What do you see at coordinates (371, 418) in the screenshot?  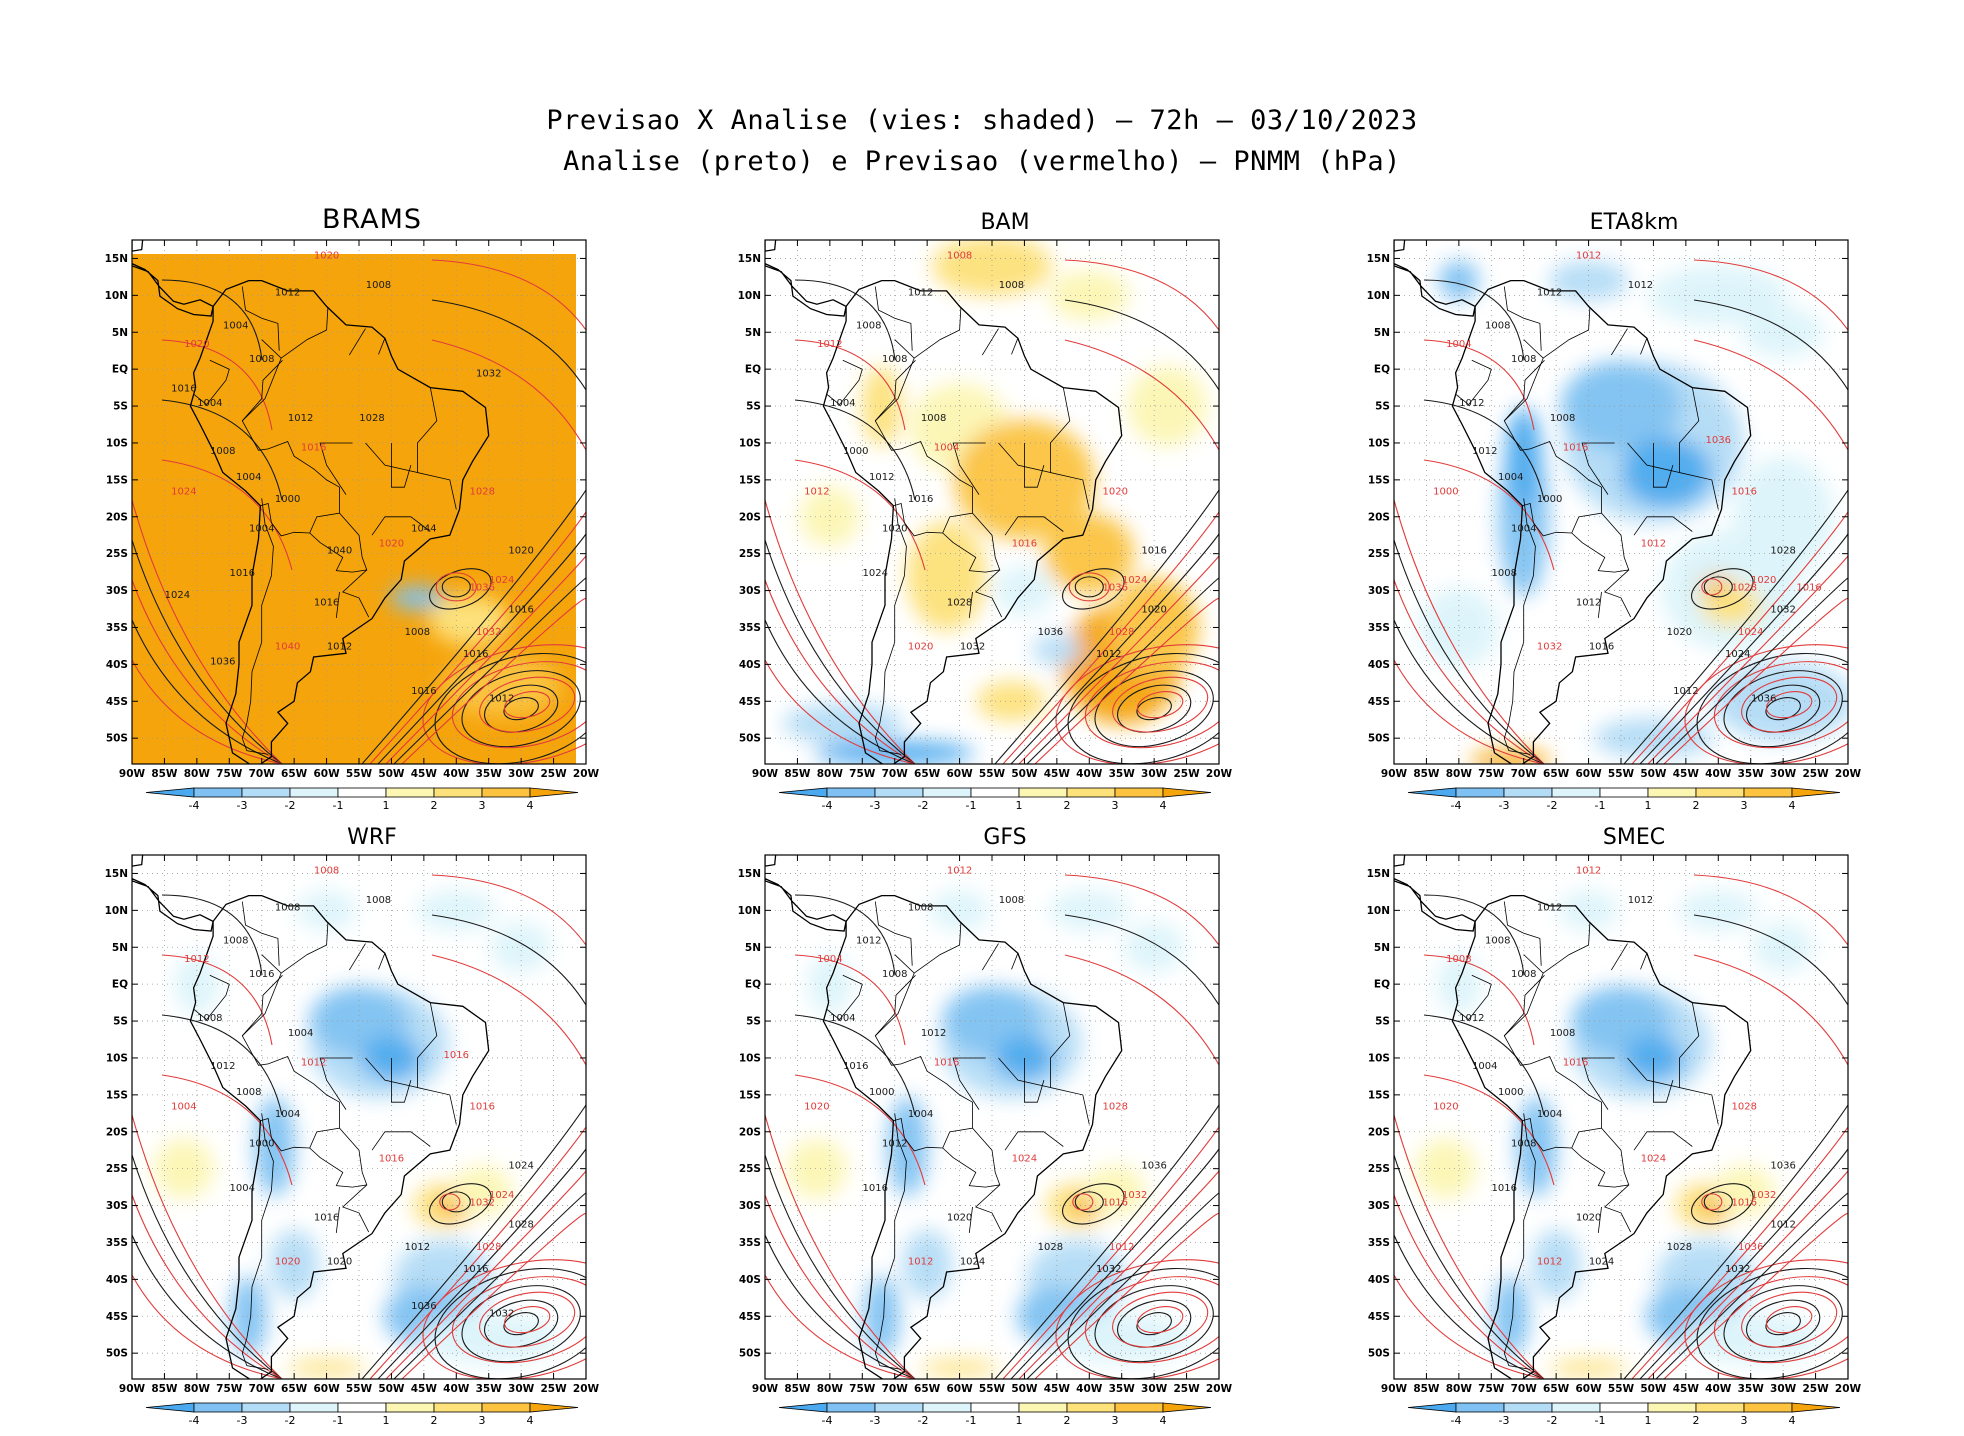 I see `contour-label-analysis: 1028` at bounding box center [371, 418].